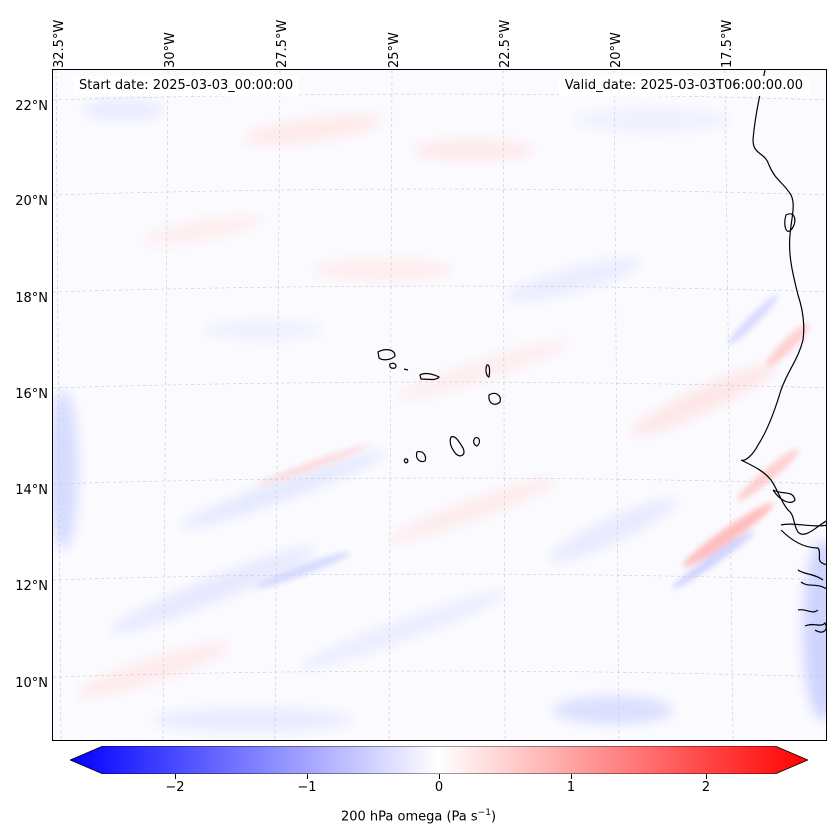  I want to click on lon-label-20w: 20°W, so click(616, 50).